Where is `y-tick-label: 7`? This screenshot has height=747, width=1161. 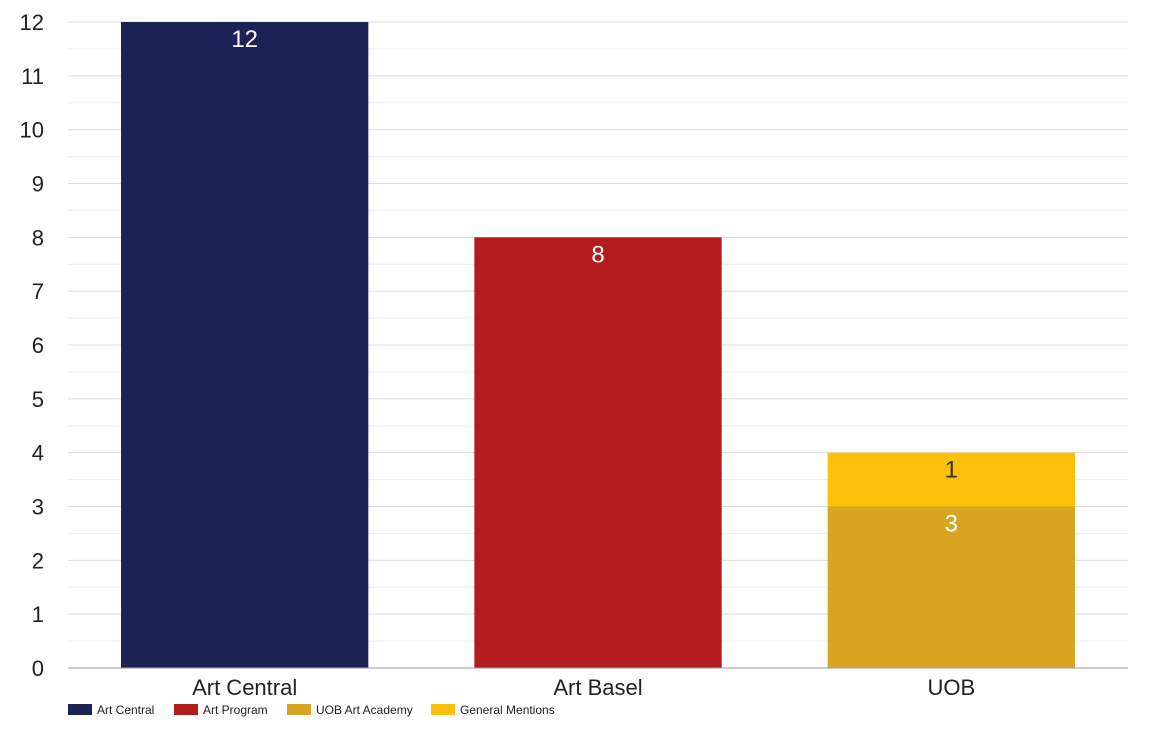
y-tick-label: 7 is located at coordinates (38, 291).